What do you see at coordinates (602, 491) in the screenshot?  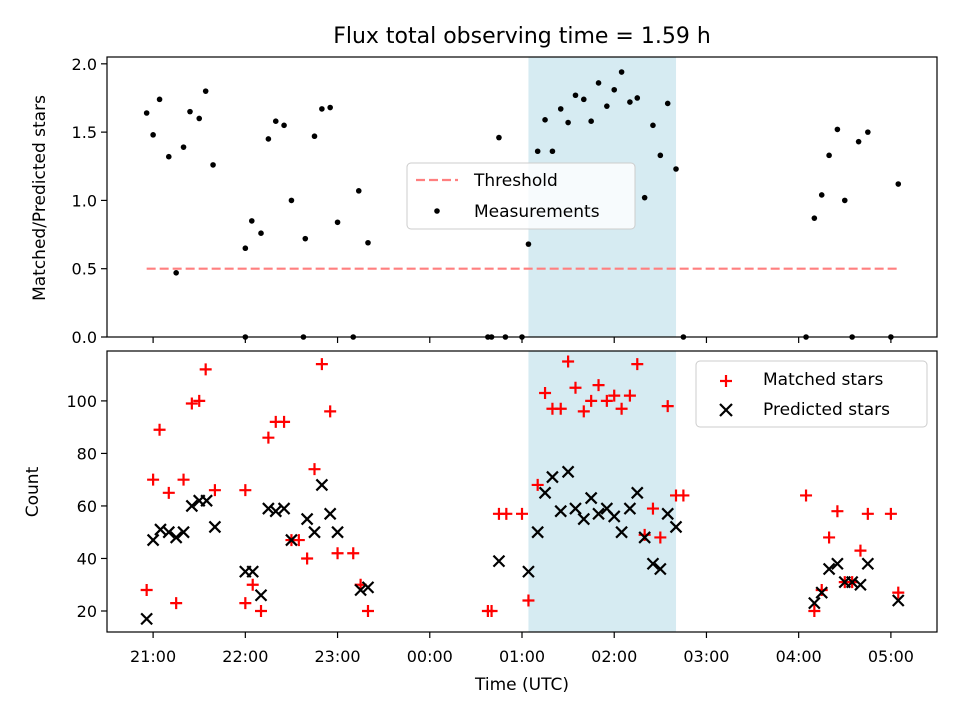 I see `bottom-highlight-span` at bounding box center [602, 491].